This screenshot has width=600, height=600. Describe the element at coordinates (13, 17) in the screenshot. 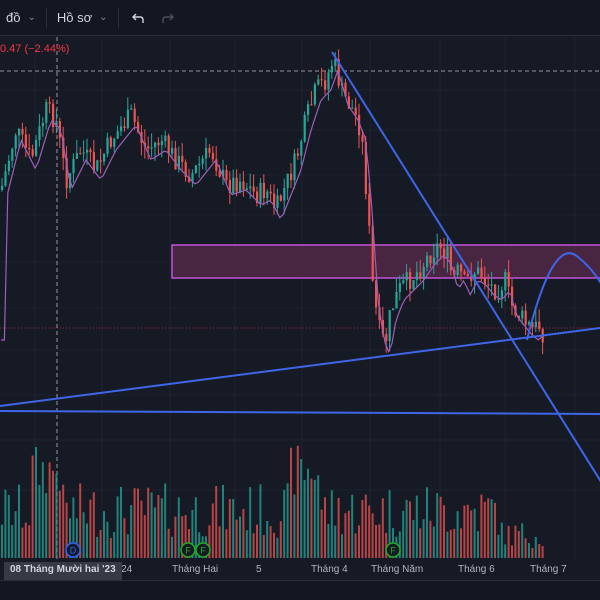

I see `chart-type-label: đồ` at that location.